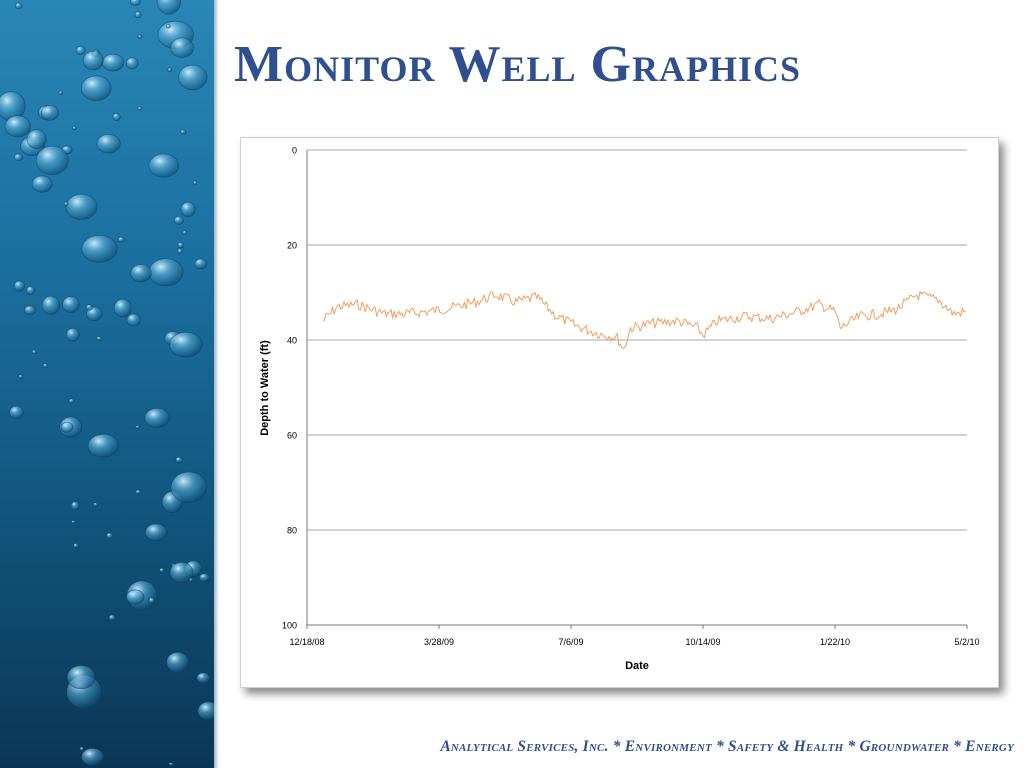 The width and height of the screenshot is (1024, 768). Describe the element at coordinates (289, 388) in the screenshot. I see `y-tick-labels: 0 20 40 60 80 100` at that location.